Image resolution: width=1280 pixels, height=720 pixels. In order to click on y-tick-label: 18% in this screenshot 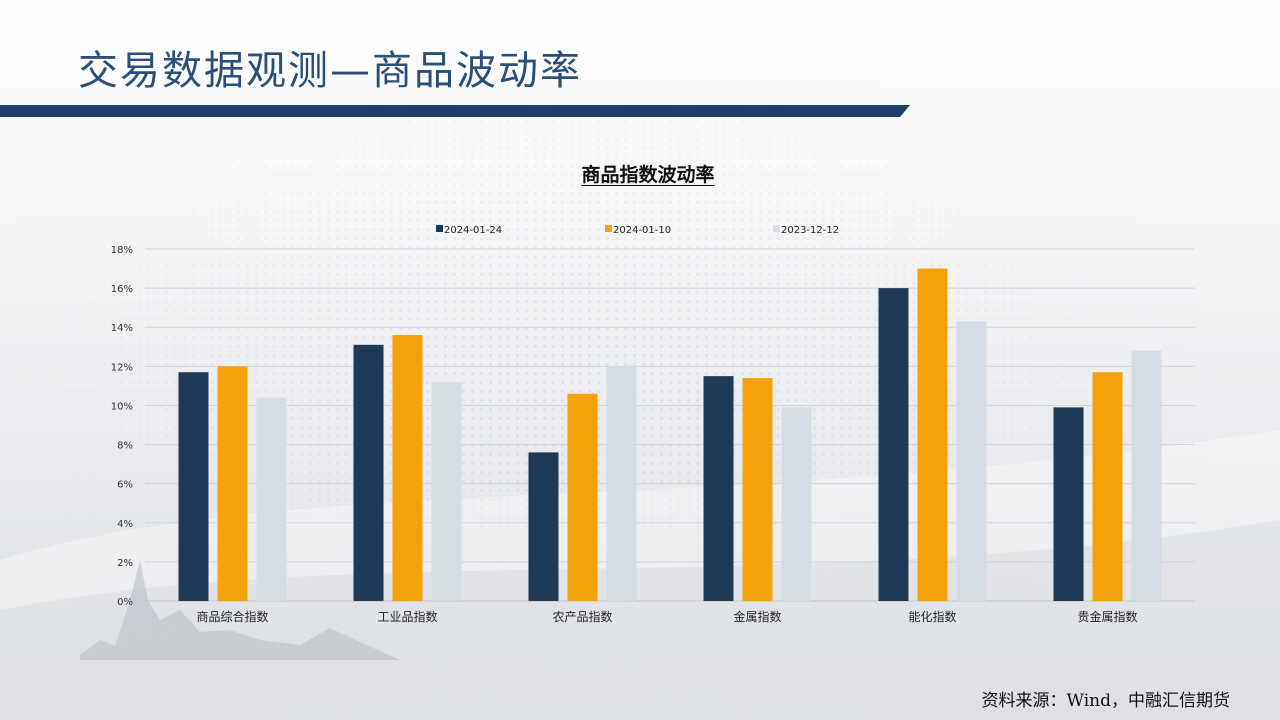, I will do `click(122, 250)`.